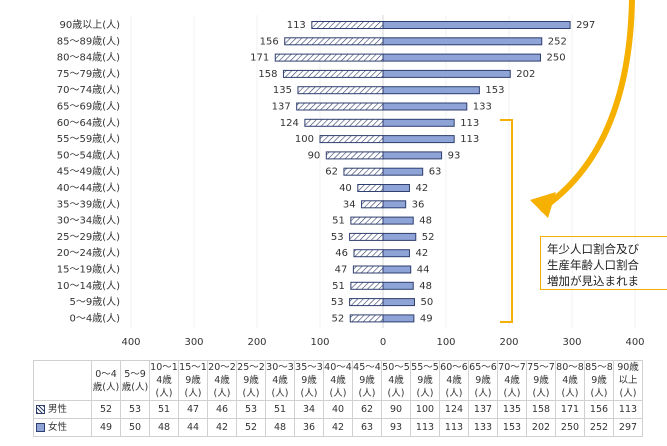 Image resolution: width=667 pixels, height=446 pixels. What do you see at coordinates (88, 155) in the screenshot?
I see `y-tick-label: 50〜54歳(人)` at bounding box center [88, 155].